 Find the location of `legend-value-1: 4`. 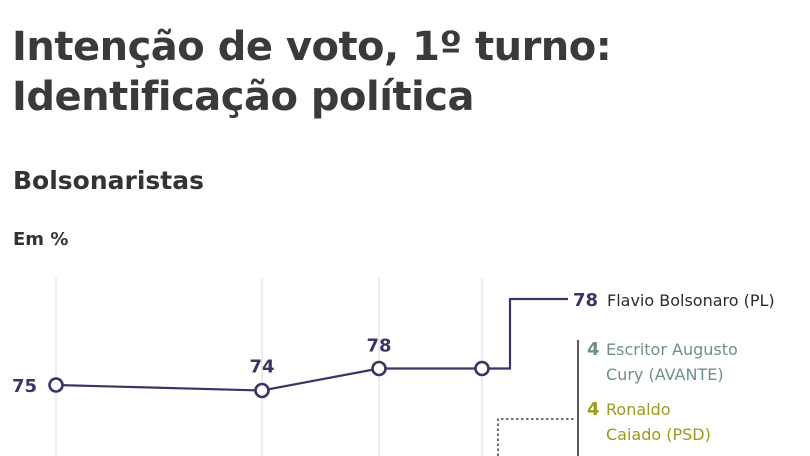

legend-value-1: 4 is located at coordinates (593, 349).